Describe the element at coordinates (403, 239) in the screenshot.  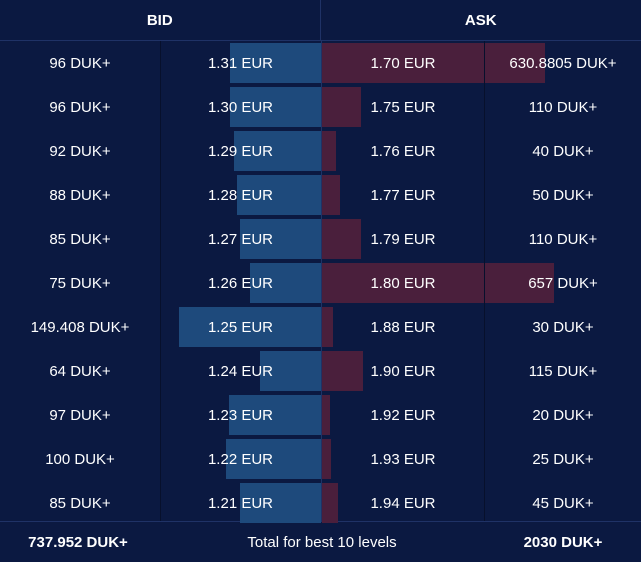
I see `ask-price: 1.79 EUR` at that location.